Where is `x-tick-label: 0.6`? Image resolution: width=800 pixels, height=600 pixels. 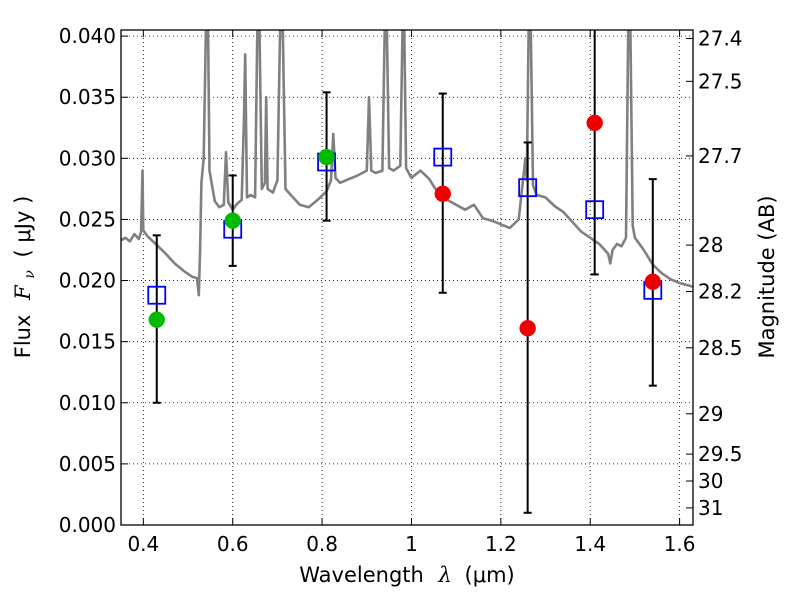 x-tick-label: 0.6 is located at coordinates (233, 544).